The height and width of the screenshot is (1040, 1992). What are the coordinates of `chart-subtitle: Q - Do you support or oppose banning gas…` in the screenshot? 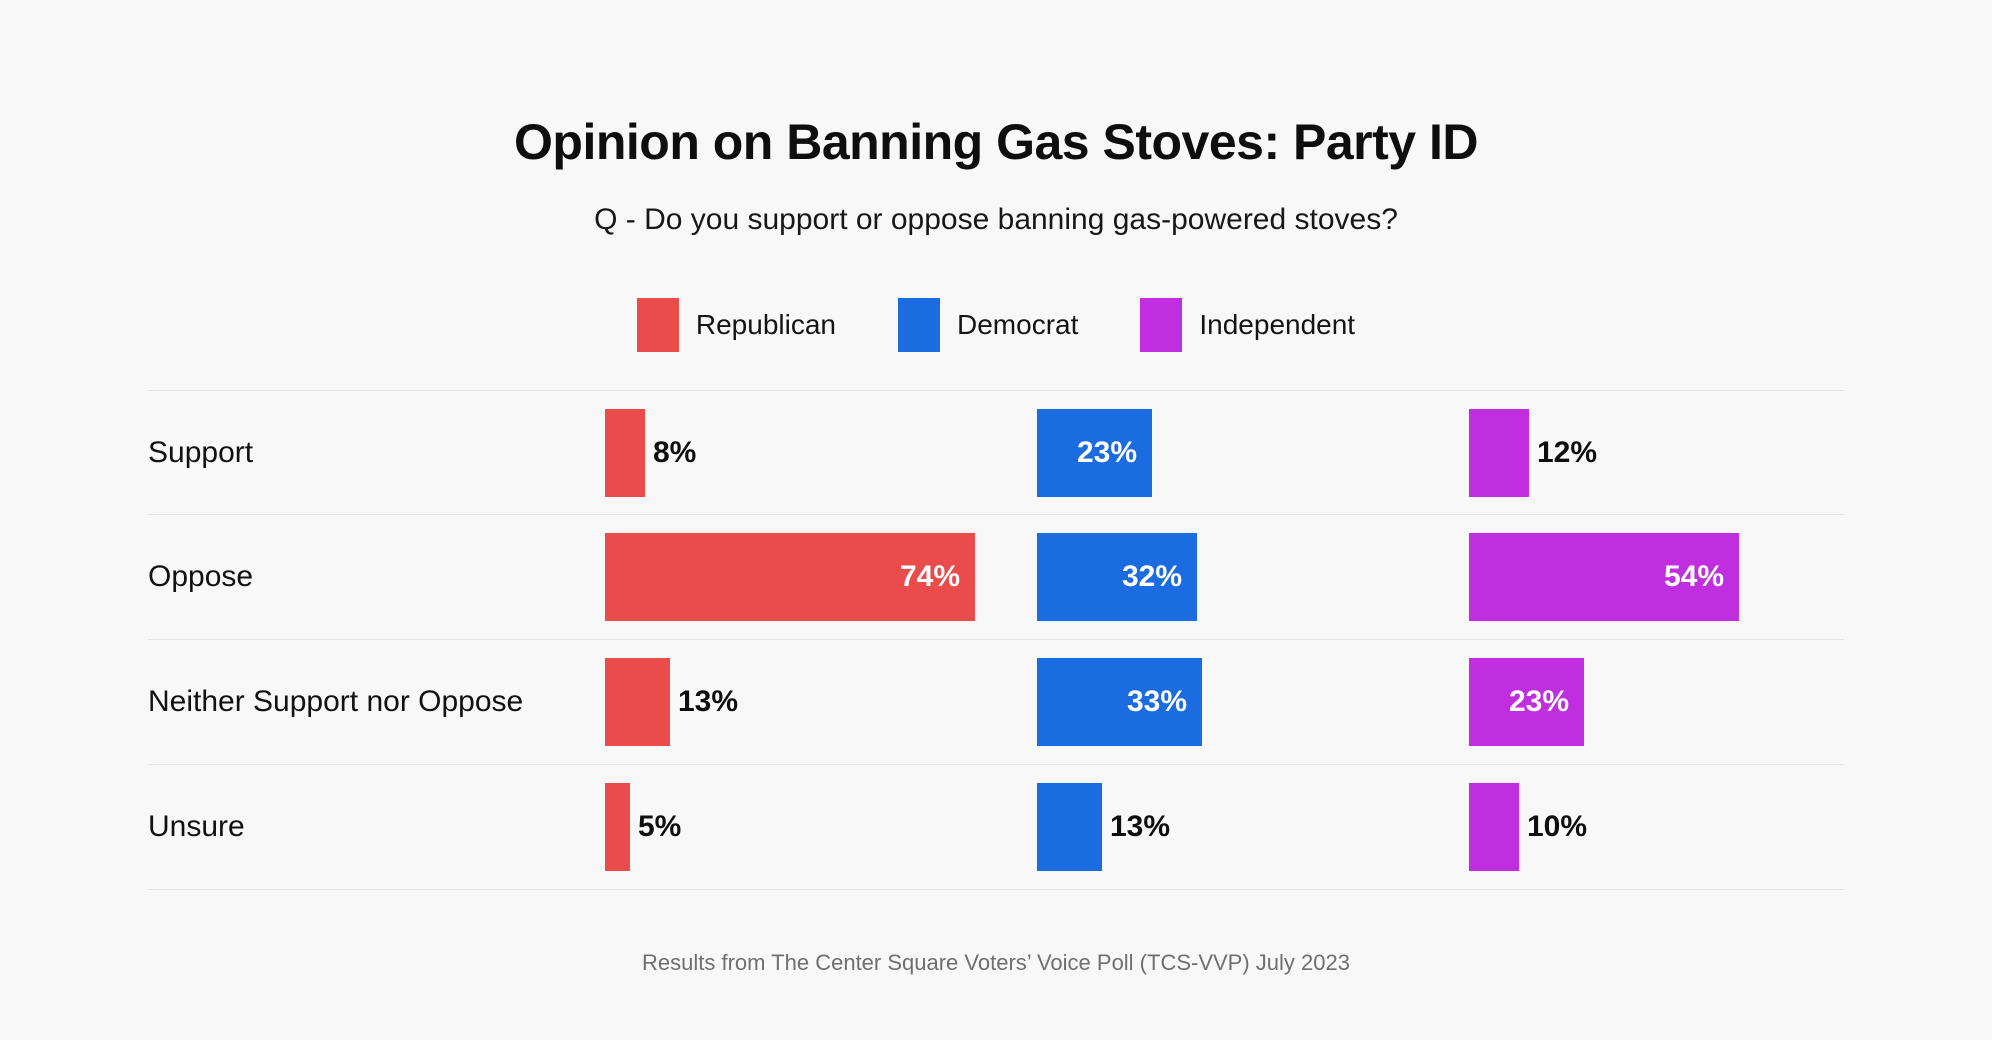 It's located at (996, 219).